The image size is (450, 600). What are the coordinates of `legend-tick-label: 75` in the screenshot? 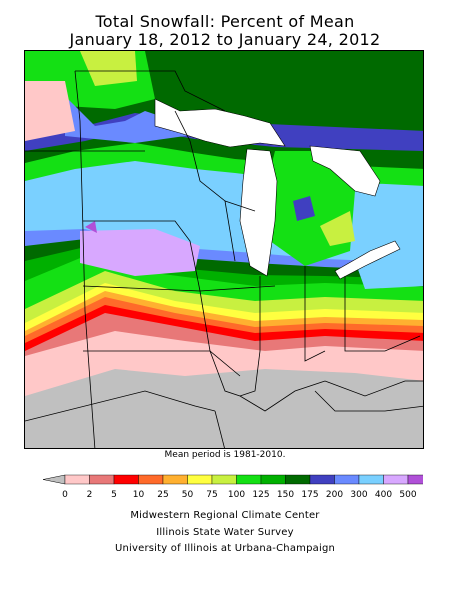 It's located at (211, 495).